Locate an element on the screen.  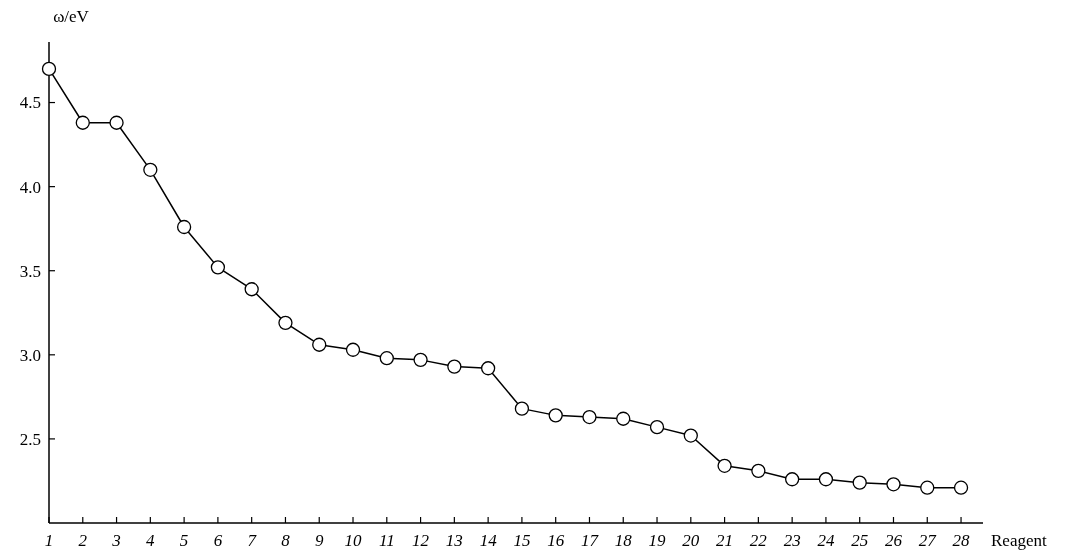
x-tick-label: 9 is located at coordinates (319, 540).